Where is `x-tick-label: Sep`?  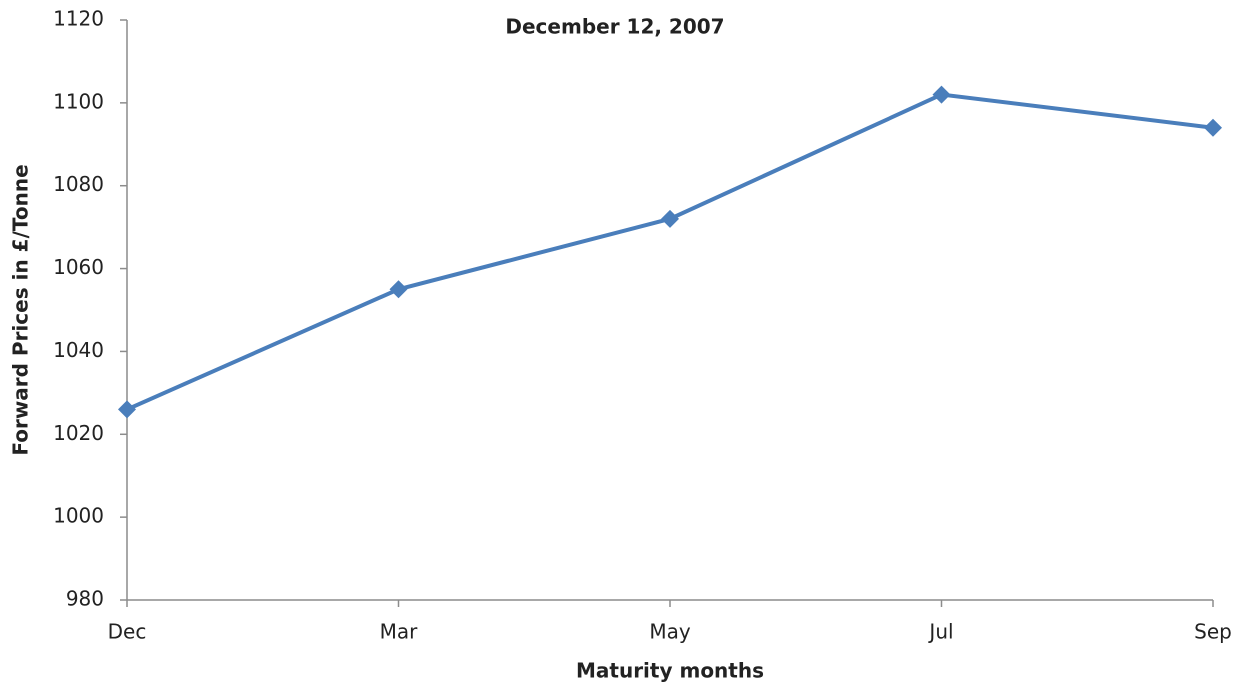
x-tick-label: Sep is located at coordinates (1213, 632).